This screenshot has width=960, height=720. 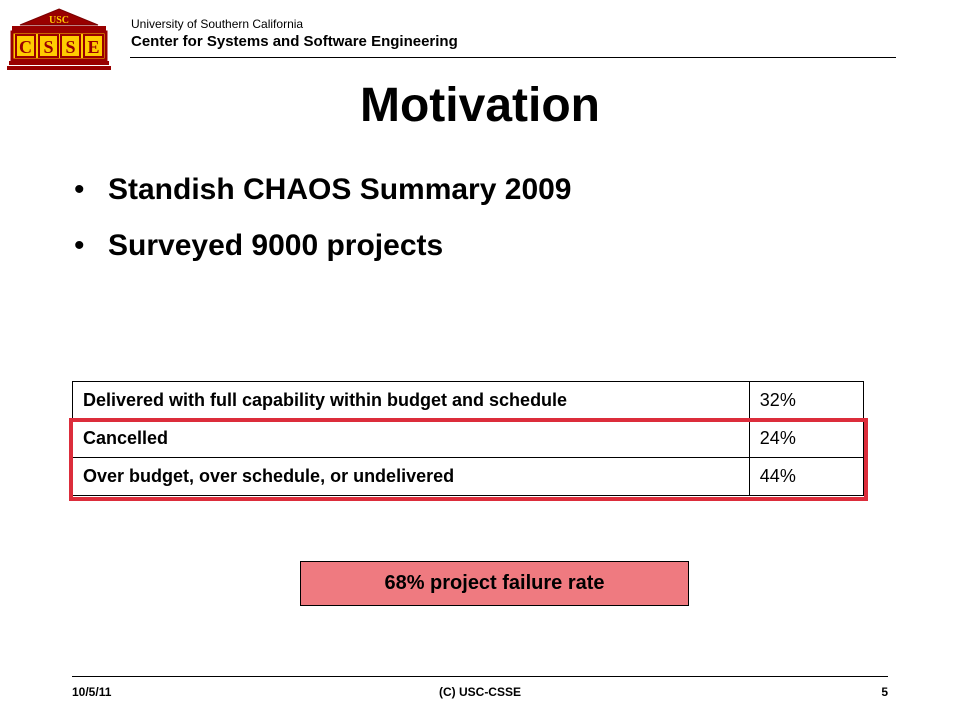 What do you see at coordinates (513, 57) in the screenshot?
I see `header-divider` at bounding box center [513, 57].